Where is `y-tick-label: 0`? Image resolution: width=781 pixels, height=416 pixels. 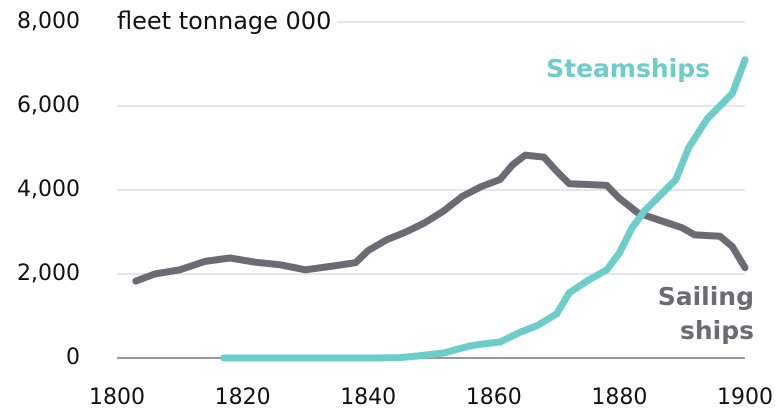 y-tick-label: 0 is located at coordinates (73, 357).